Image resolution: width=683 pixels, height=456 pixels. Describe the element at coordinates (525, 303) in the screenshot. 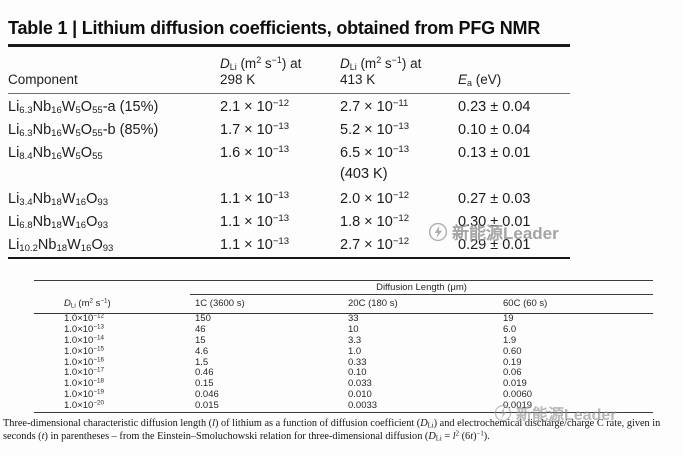

I see `col-header-60c: 60C (60 s)` at that location.